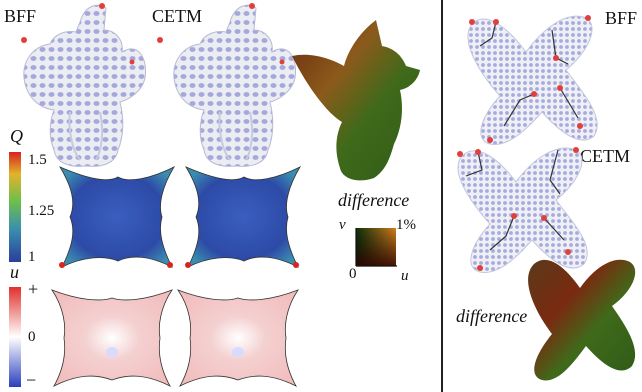  What do you see at coordinates (442, 196) in the screenshot?
I see `panel-divider` at bounding box center [442, 196].